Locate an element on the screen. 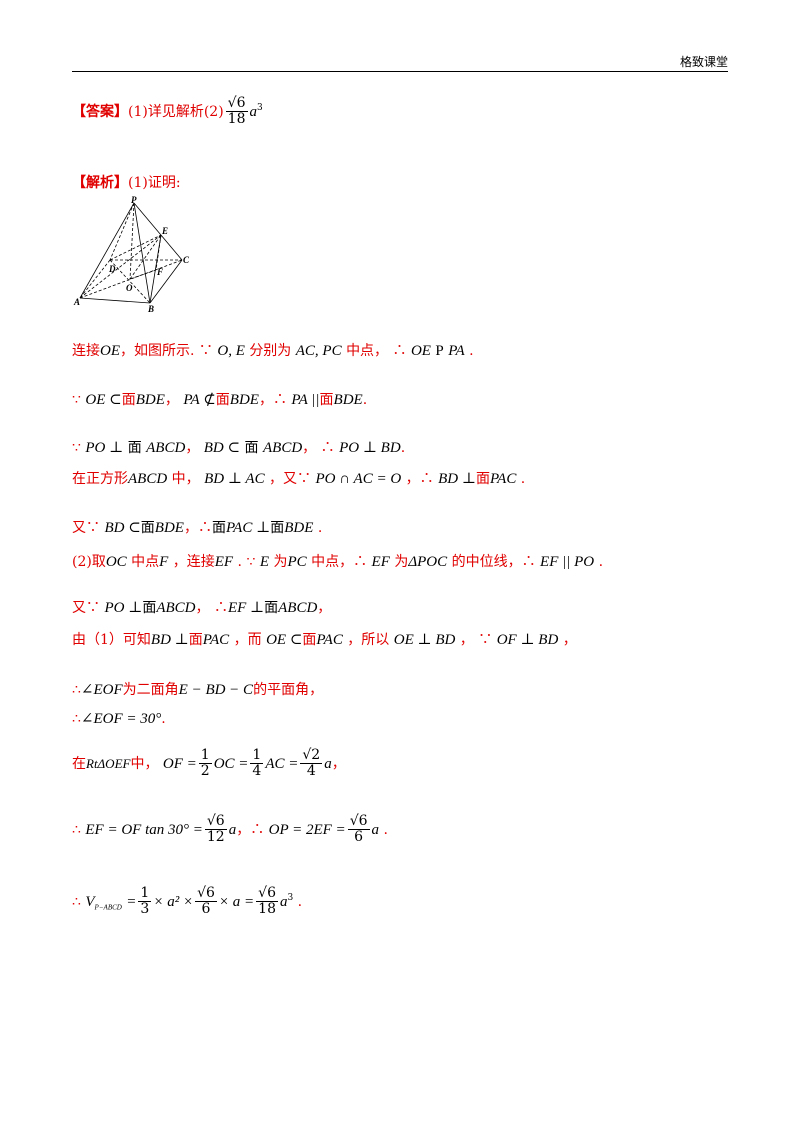 This screenshot has height=1132, width=800. label-D: D is located at coordinates (112, 269).